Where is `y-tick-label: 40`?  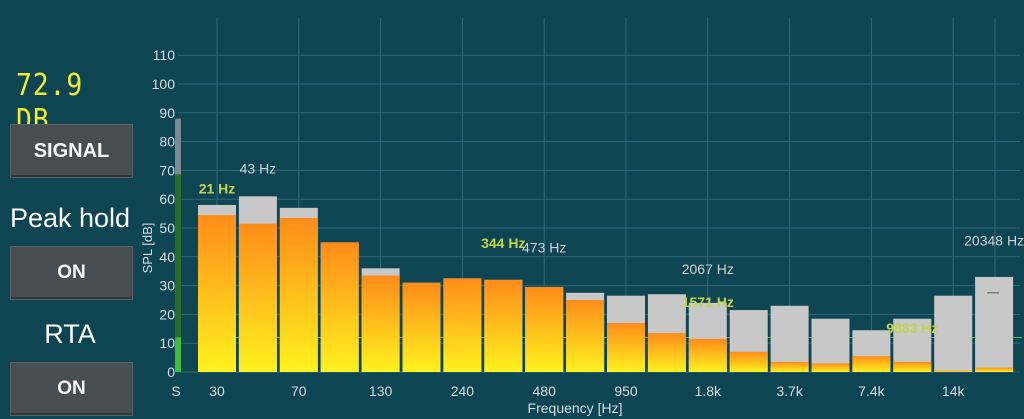 y-tick-label: 40 is located at coordinates (167, 257).